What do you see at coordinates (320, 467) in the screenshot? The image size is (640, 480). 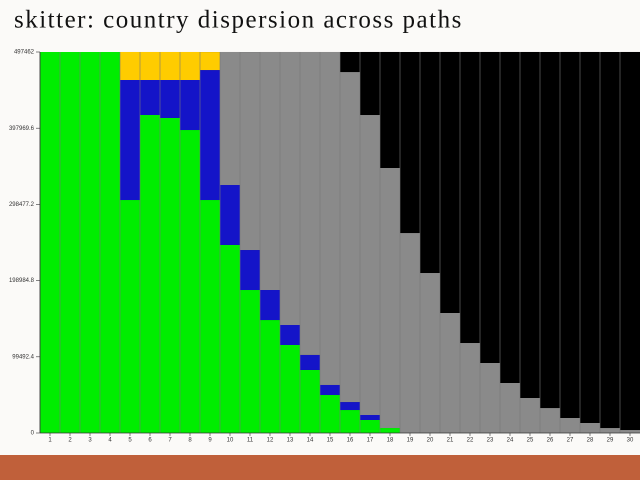 I see `footer-band` at bounding box center [320, 467].